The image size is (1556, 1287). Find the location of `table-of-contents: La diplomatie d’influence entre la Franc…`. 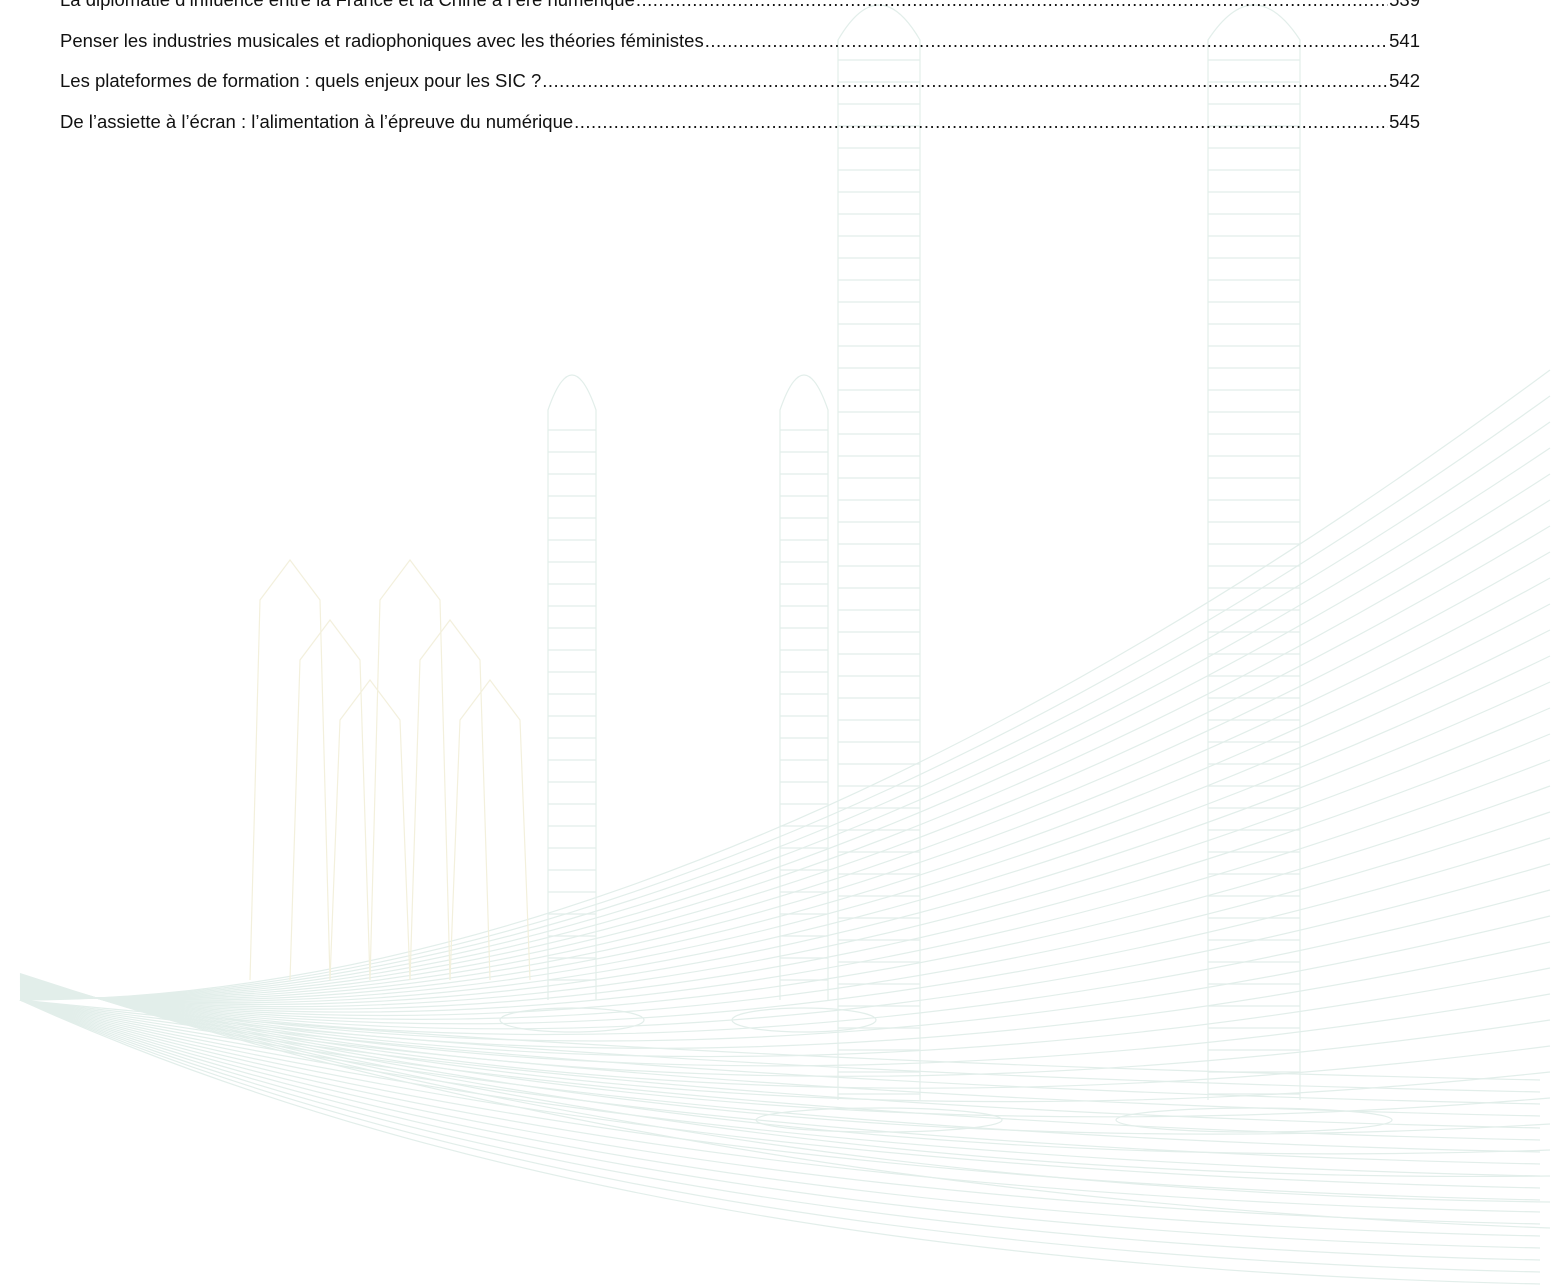

table-of-contents: La diplomatie d’influence entre la Franc… is located at coordinates (740, 71).